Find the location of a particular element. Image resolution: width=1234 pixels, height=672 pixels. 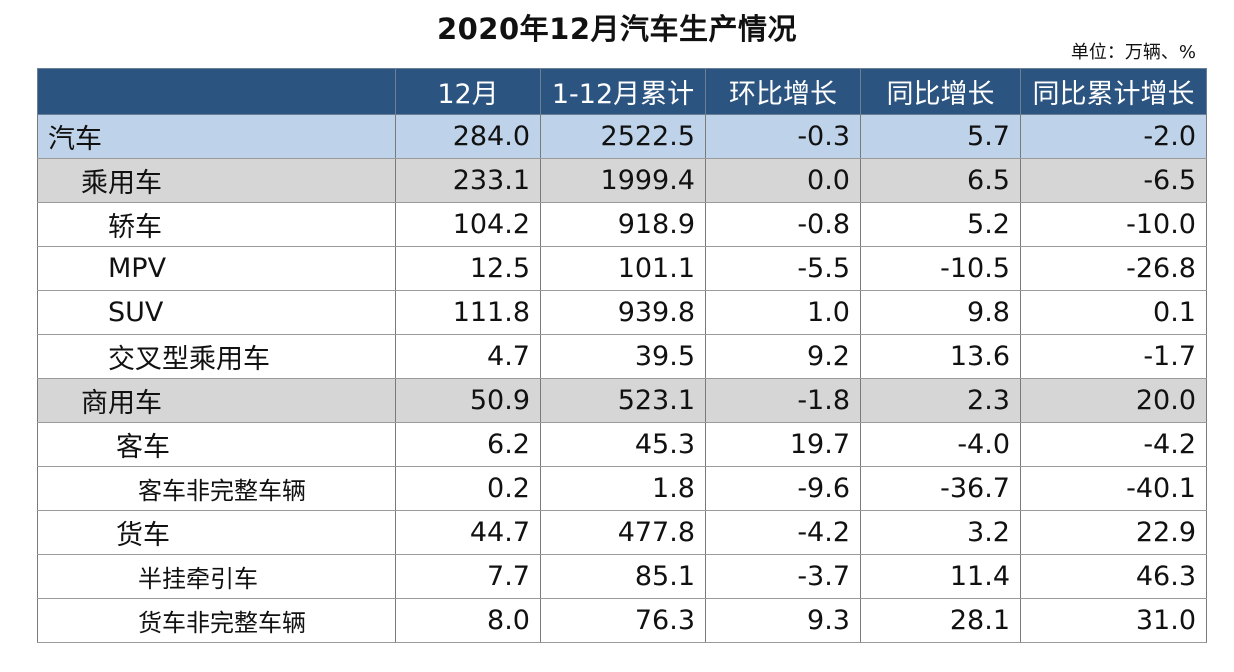

yoy-cumulative-growth-cell: -1.7 is located at coordinates (1113, 356).